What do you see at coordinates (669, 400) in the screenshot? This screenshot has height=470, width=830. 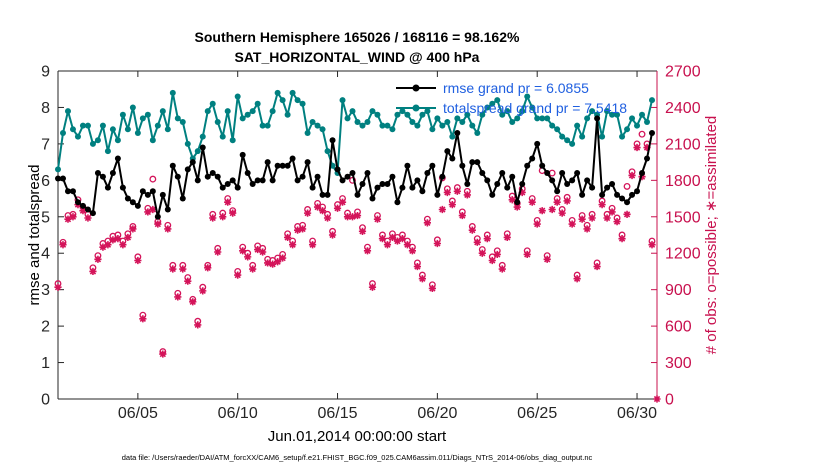 I see `y2-tick-label: 0` at bounding box center [669, 400].